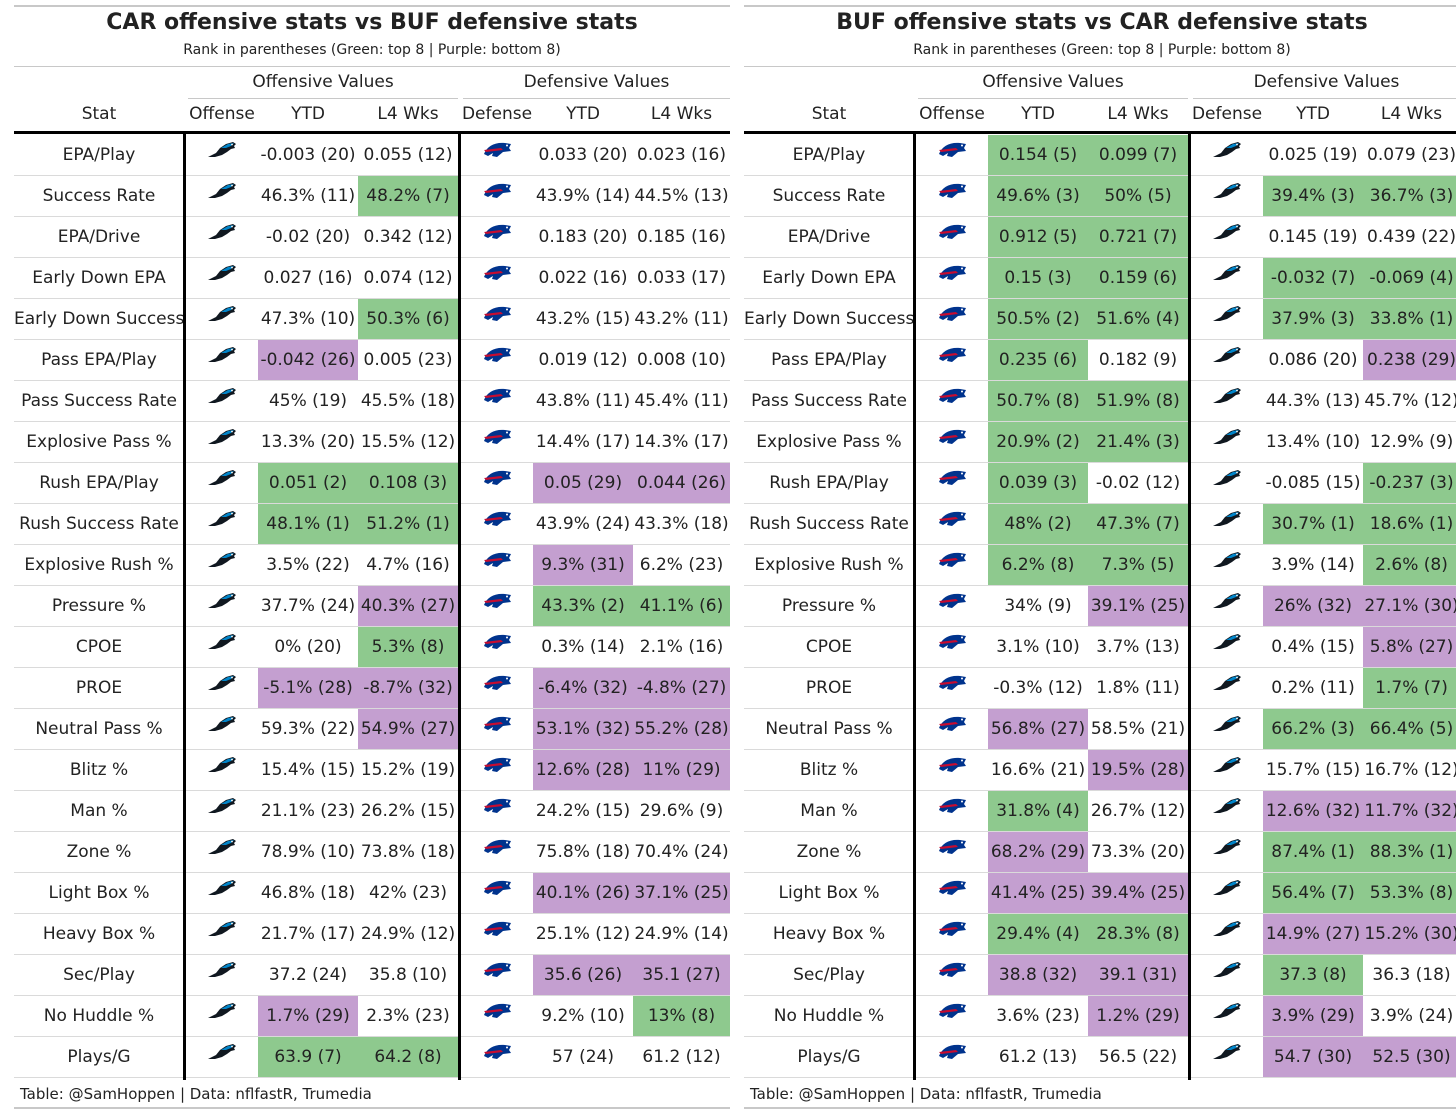 The image size is (1456, 1114). What do you see at coordinates (1313, 524) in the screenshot?
I see `defense-ytd-cell: 30.7% (1)` at bounding box center [1313, 524].